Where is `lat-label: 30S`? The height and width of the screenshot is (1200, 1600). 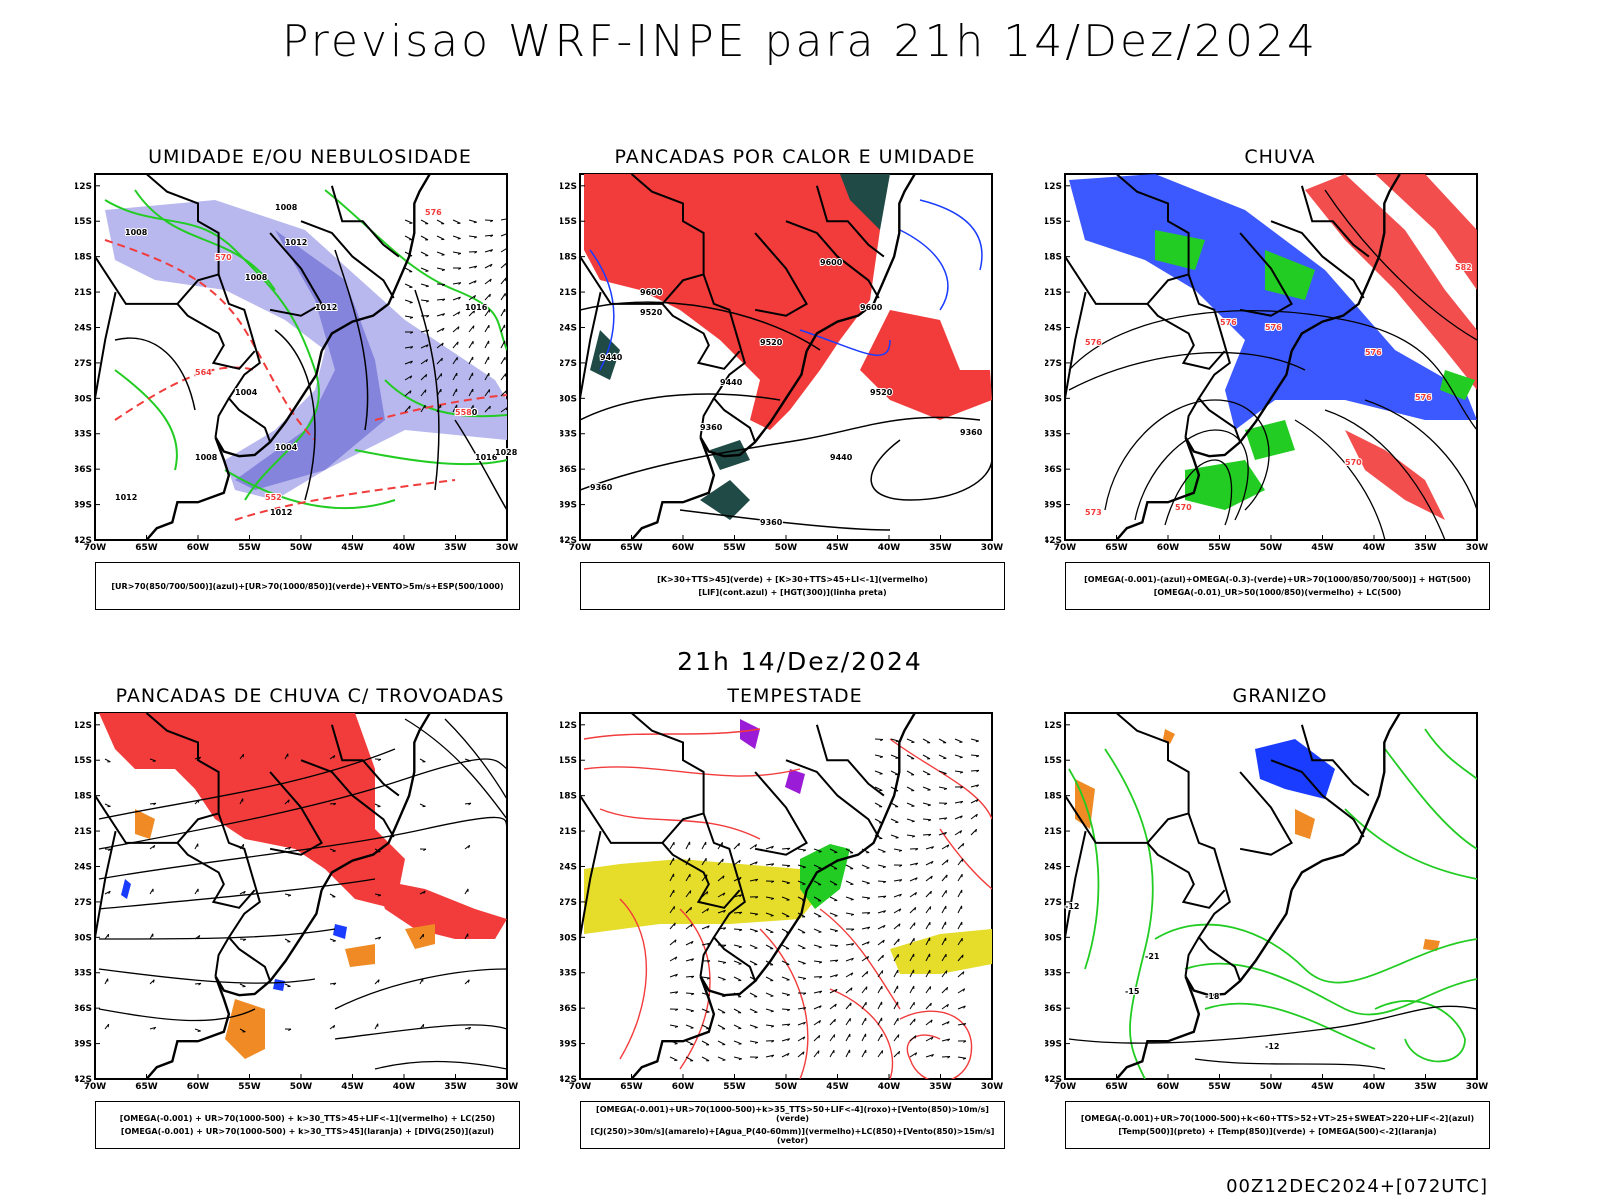 lat-label: 30S is located at coordinates (83, 399).